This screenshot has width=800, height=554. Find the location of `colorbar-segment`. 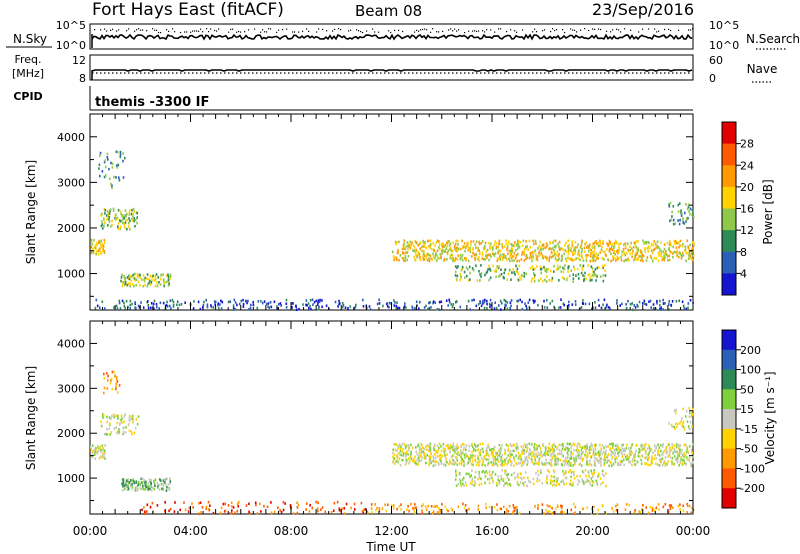

colorbar-segment is located at coordinates (729, 241).